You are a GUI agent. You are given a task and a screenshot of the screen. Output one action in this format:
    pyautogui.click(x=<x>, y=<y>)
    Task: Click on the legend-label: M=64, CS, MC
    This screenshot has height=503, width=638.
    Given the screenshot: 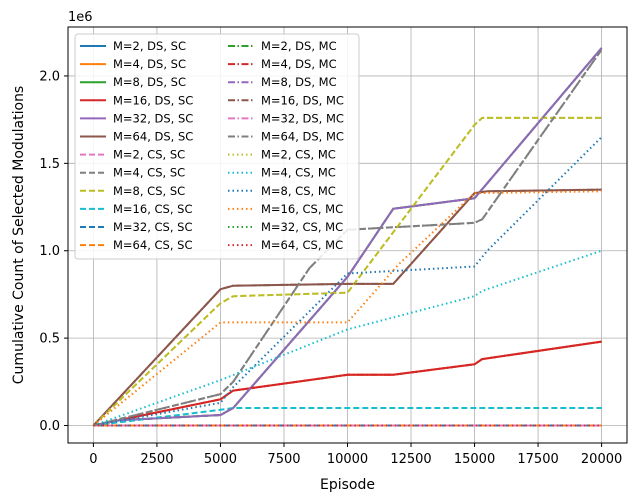 What is the action you would take?
    pyautogui.click(x=302, y=245)
    